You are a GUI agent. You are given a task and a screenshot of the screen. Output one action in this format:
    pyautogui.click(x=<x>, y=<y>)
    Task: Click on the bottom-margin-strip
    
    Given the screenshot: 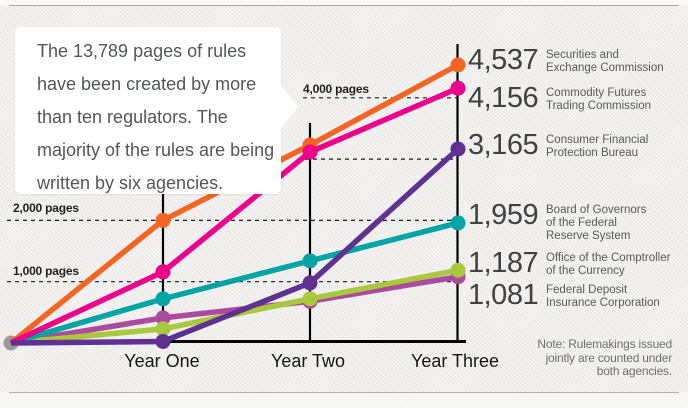 What is the action you would take?
    pyautogui.click(x=344, y=400)
    